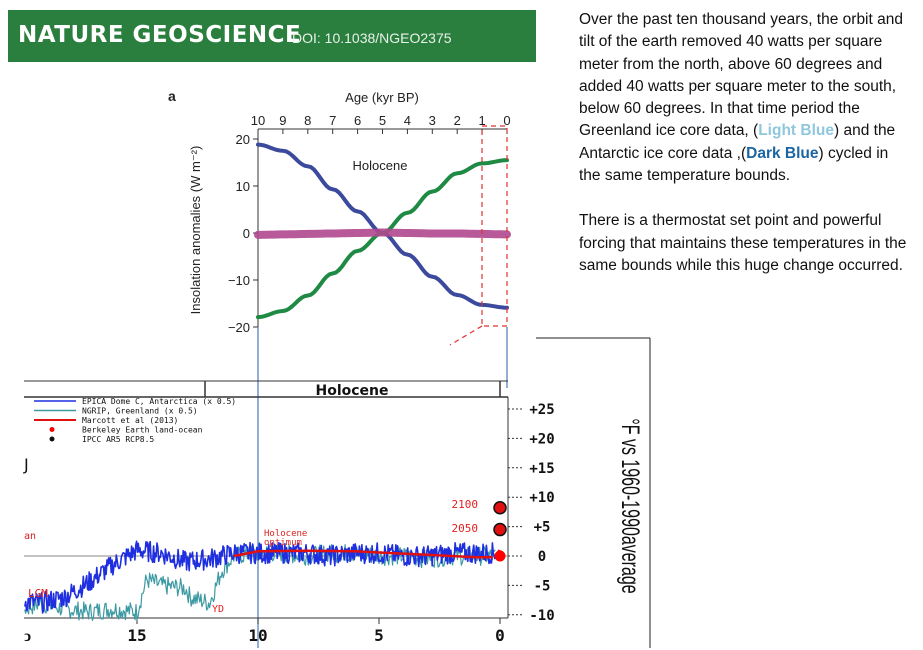  What do you see at coordinates (380, 165) in the screenshot?
I see `holocene-annotation: Holocene` at bounding box center [380, 165].